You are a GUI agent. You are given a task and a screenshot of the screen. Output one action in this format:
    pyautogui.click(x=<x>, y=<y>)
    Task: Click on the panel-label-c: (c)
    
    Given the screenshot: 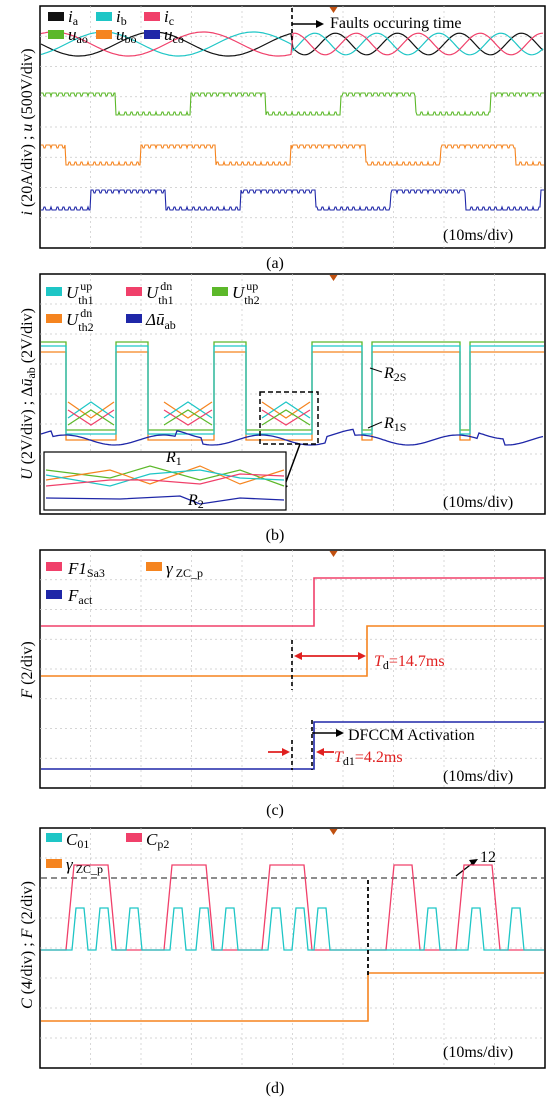 What is the action you would take?
    pyautogui.click(x=275, y=810)
    